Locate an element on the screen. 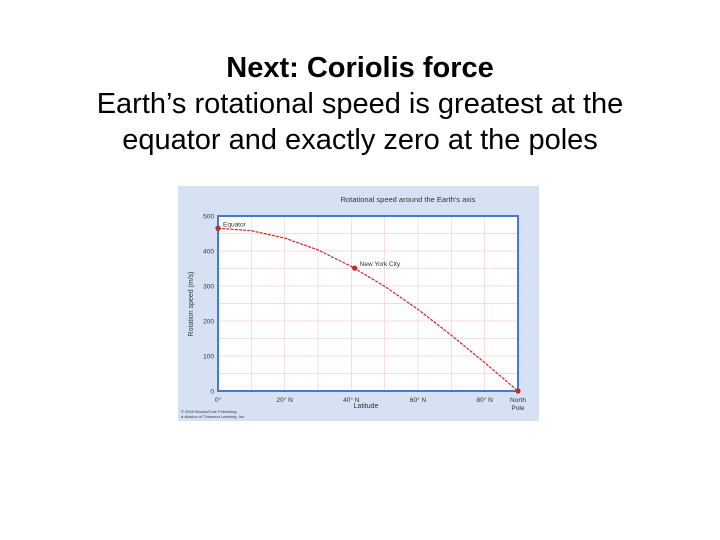  plot-border is located at coordinates (368, 303).